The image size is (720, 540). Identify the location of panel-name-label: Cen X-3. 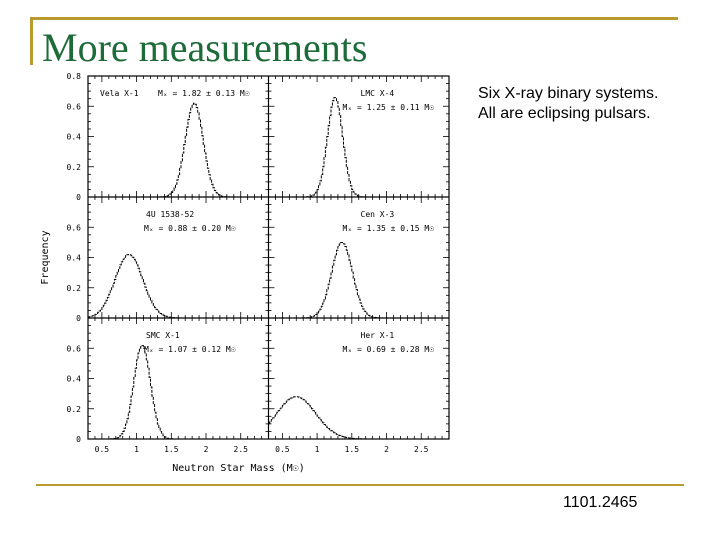
(378, 214).